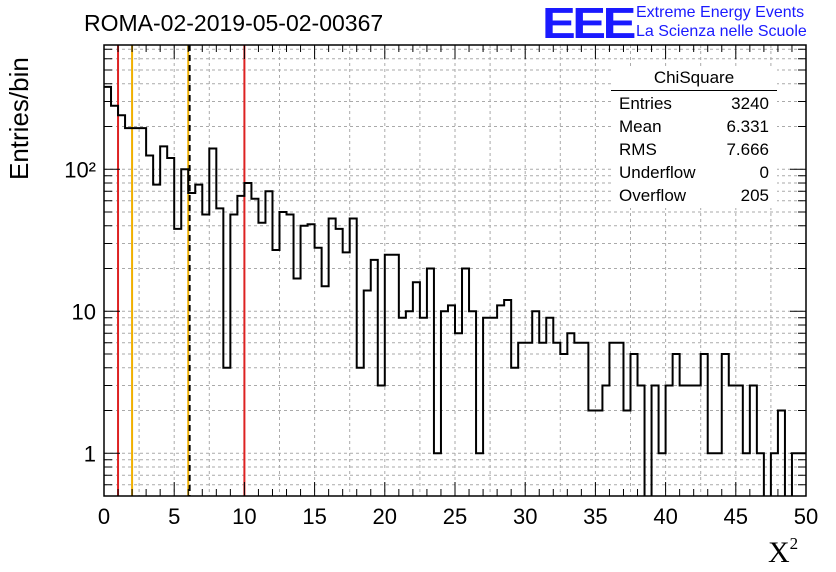 This screenshot has height=572, width=836. I want to click on y-tick-label: 10², so click(80, 169).